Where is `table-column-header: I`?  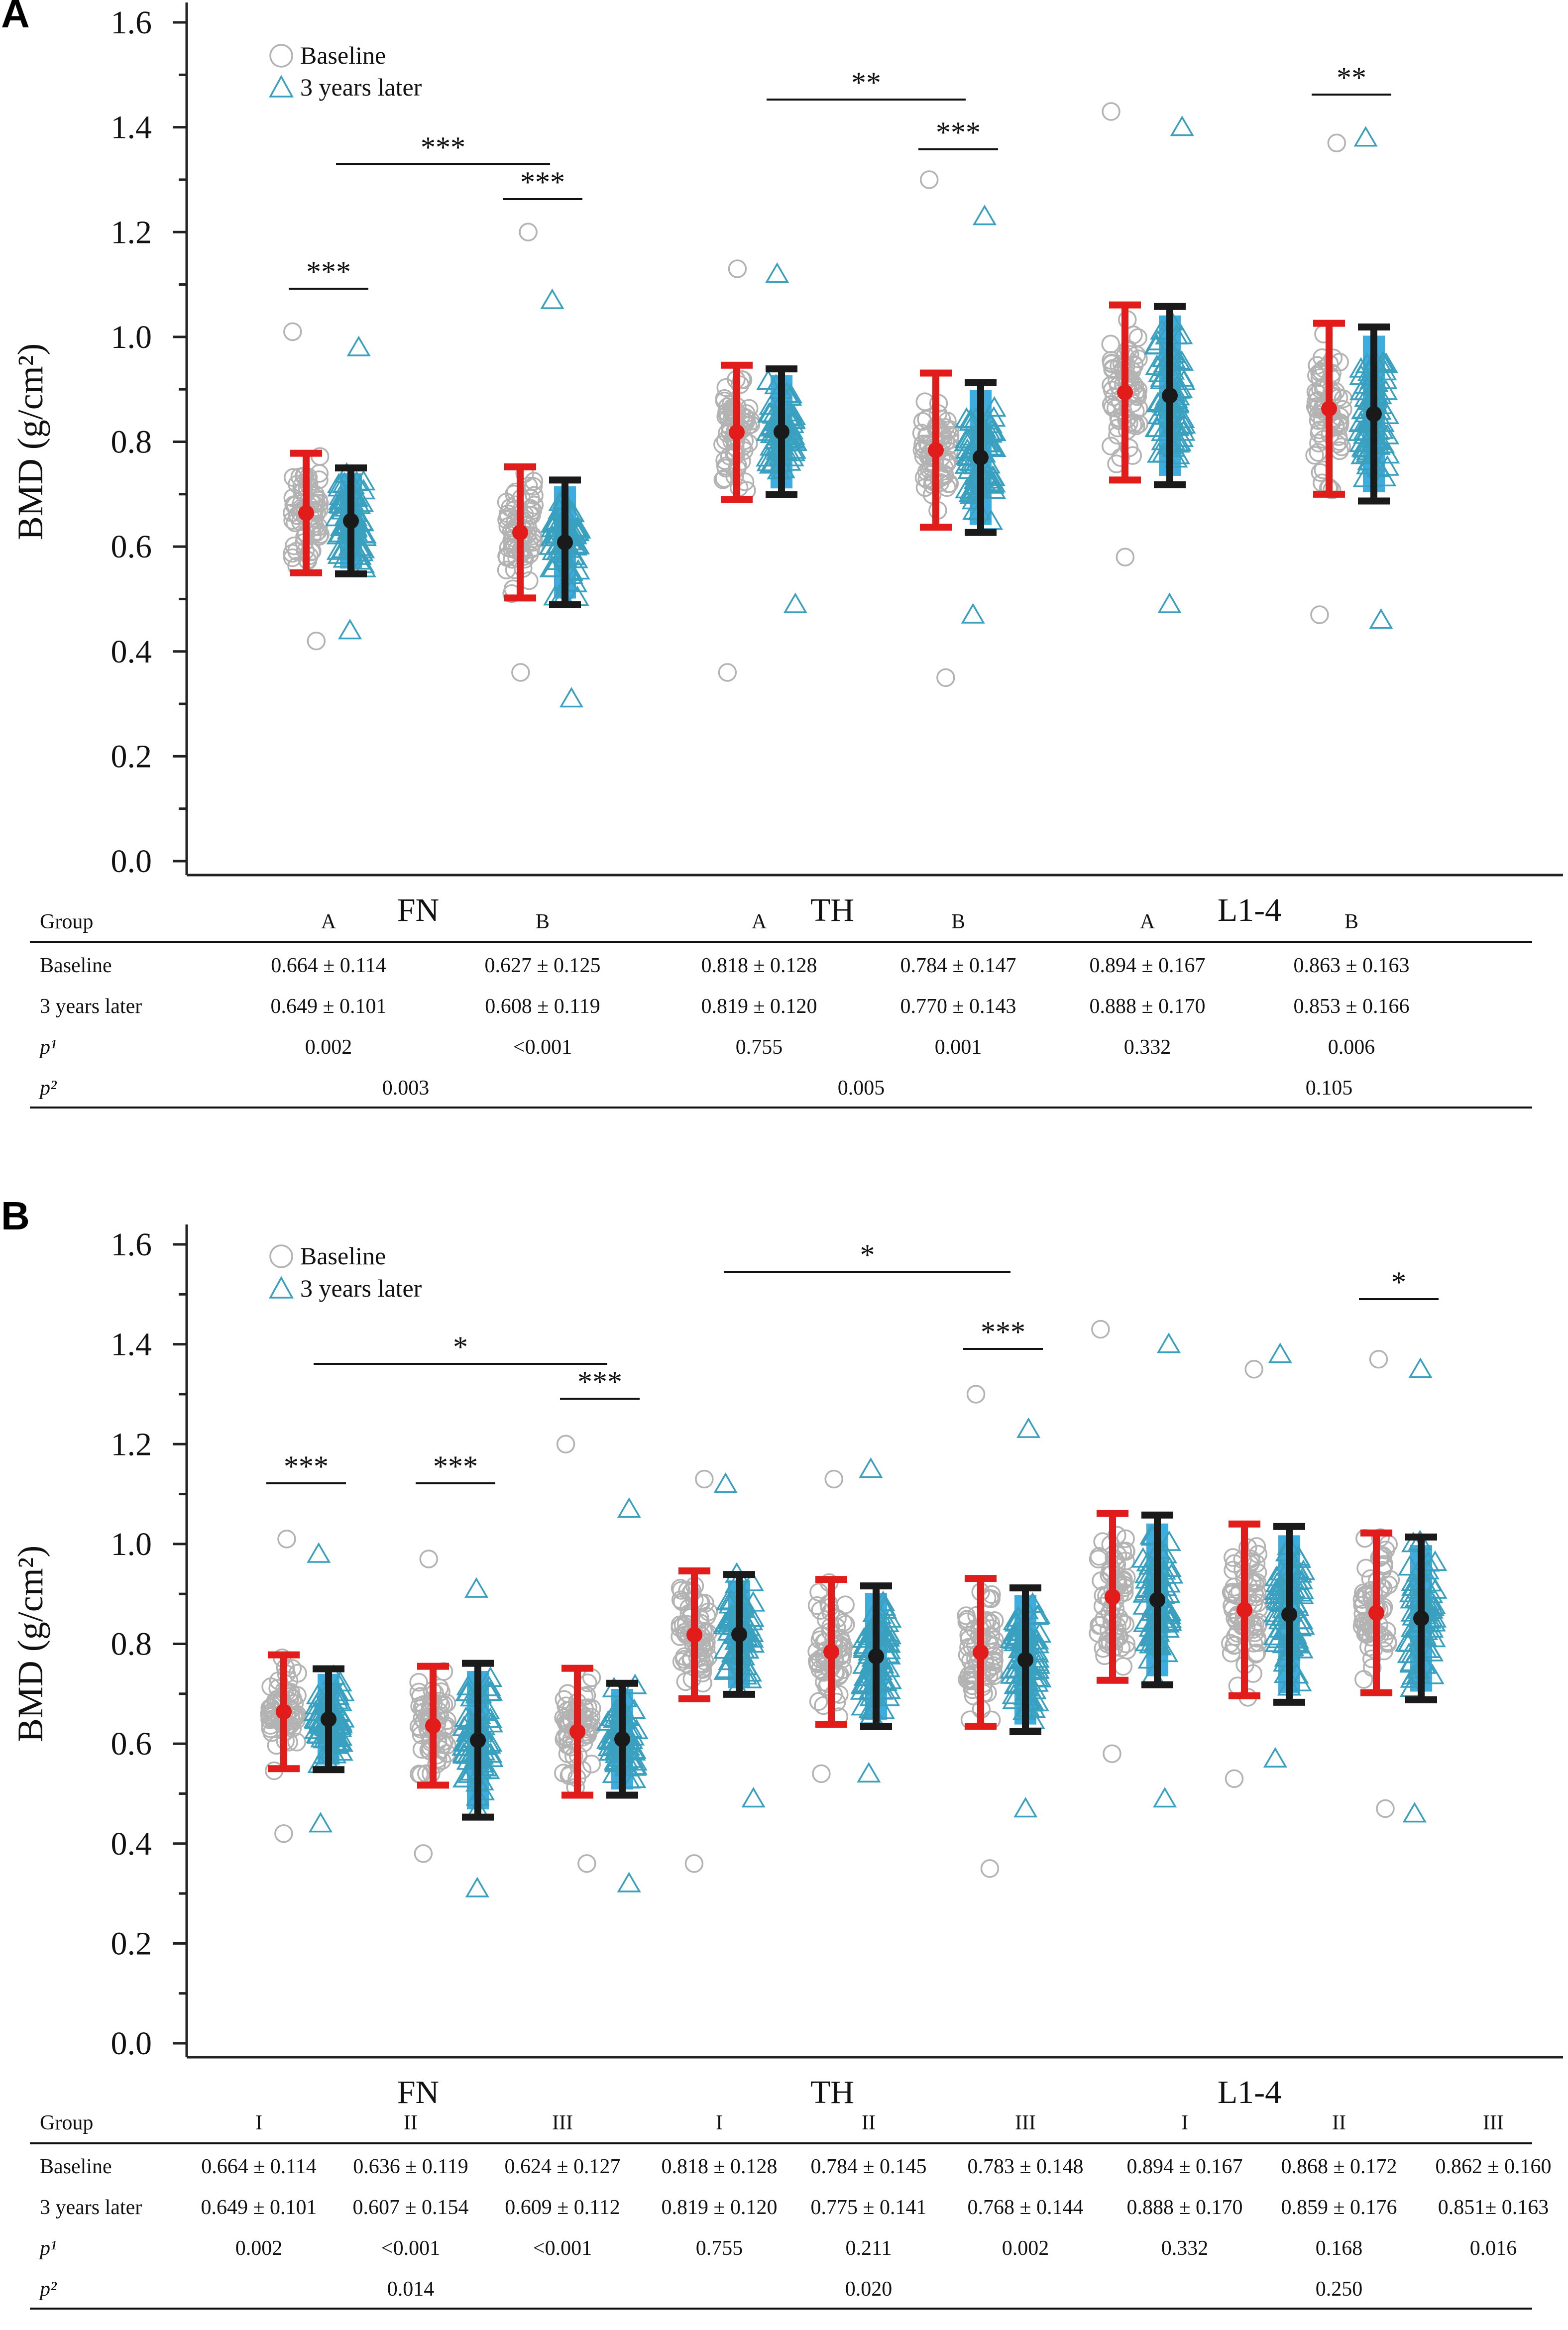 table-column-header: I is located at coordinates (1184, 2122).